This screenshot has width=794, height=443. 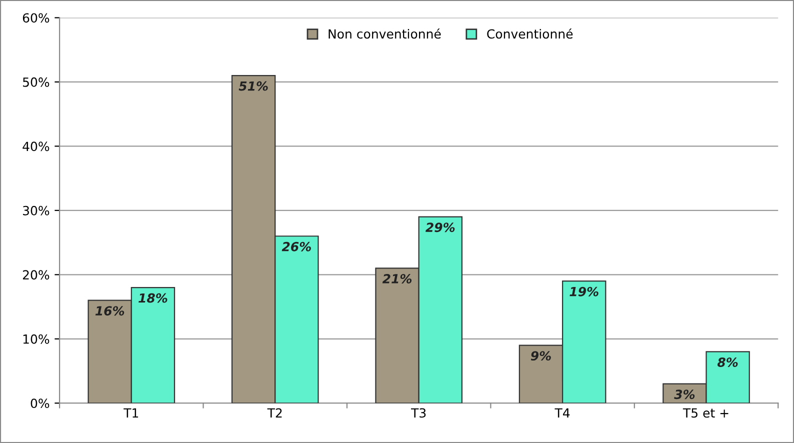 What do you see at coordinates (397, 279) in the screenshot?
I see `data-label: 21%` at bounding box center [397, 279].